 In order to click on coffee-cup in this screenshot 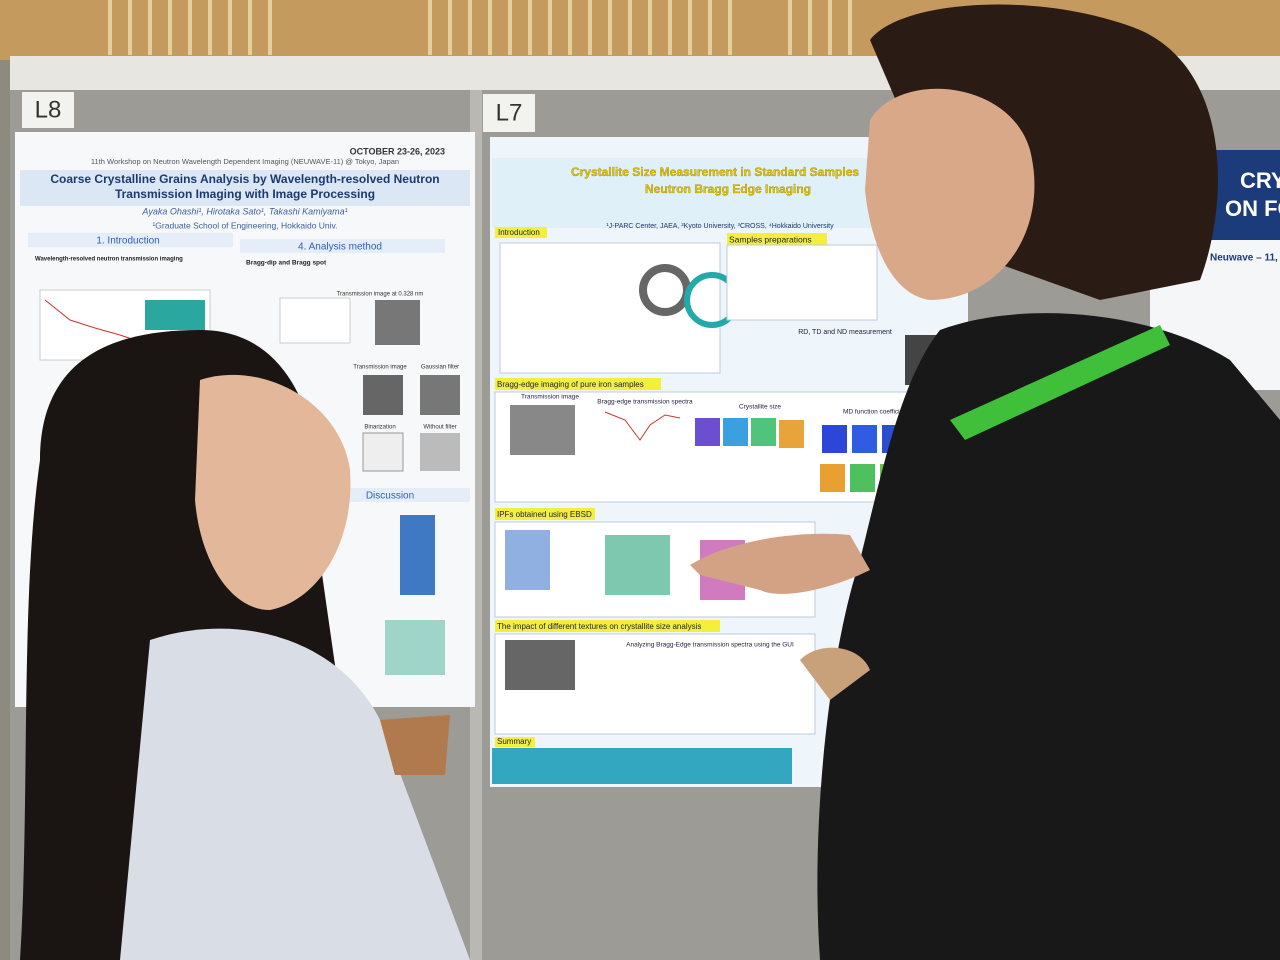, I will do `click(415, 745)`.